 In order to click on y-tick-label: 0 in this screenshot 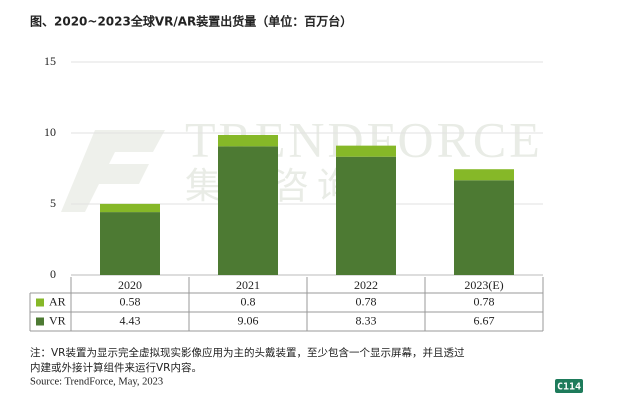, I will do `click(53, 274)`.